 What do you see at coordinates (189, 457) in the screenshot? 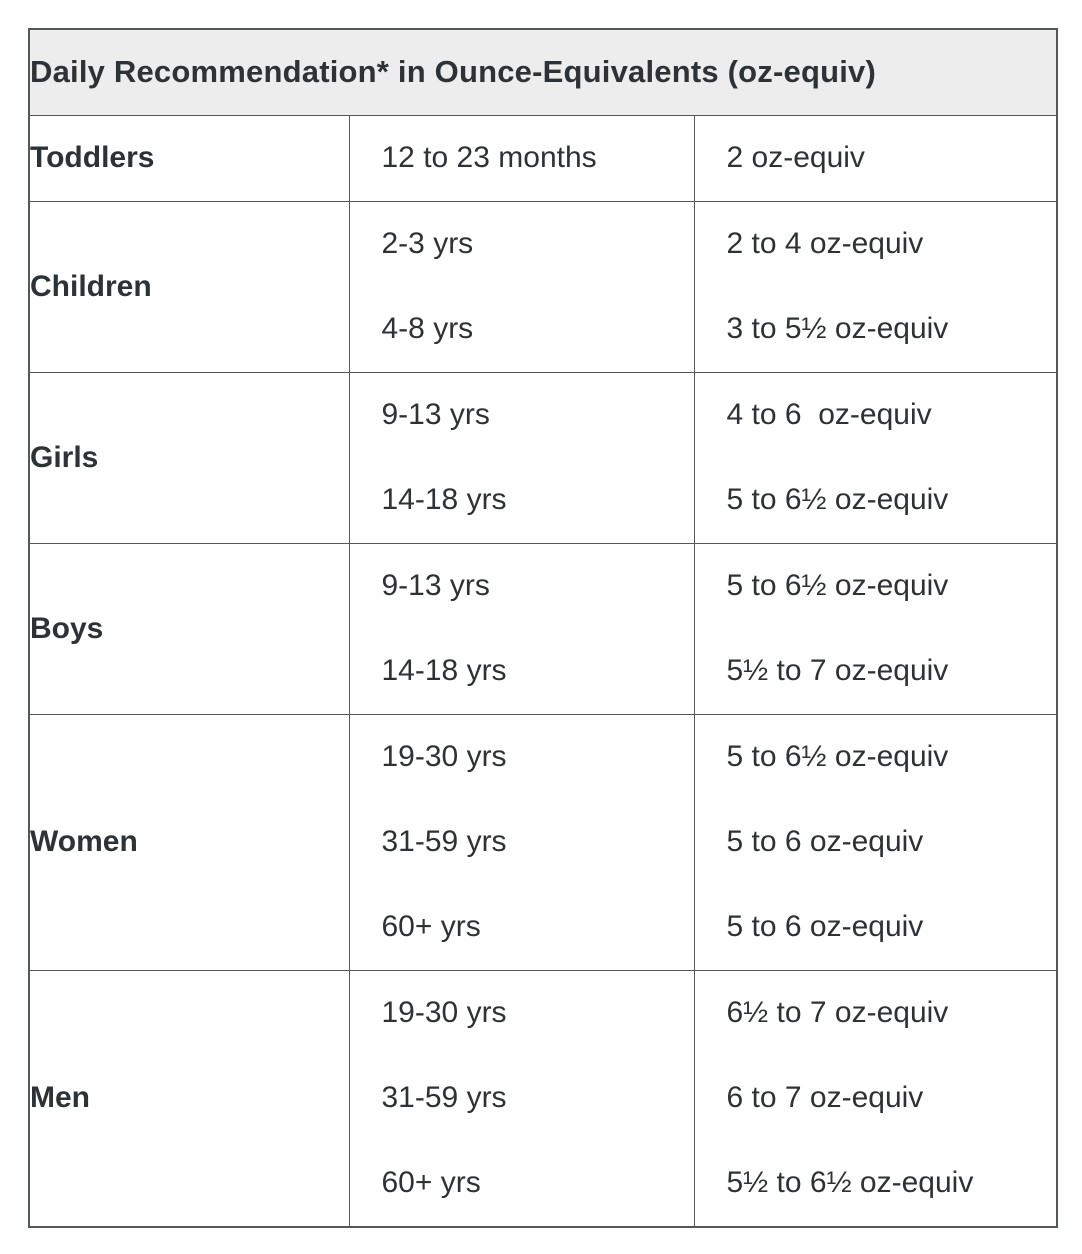
I see `group-label: Girls` at bounding box center [189, 457].